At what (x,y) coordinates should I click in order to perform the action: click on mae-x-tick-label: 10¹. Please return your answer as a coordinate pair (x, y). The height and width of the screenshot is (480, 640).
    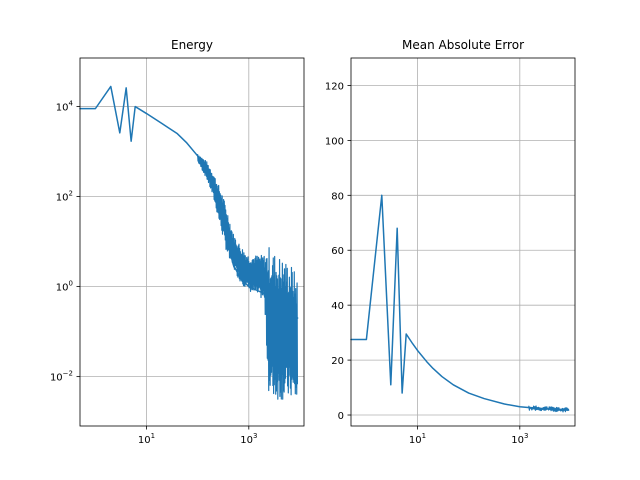
    Looking at the image, I should click on (417, 439).